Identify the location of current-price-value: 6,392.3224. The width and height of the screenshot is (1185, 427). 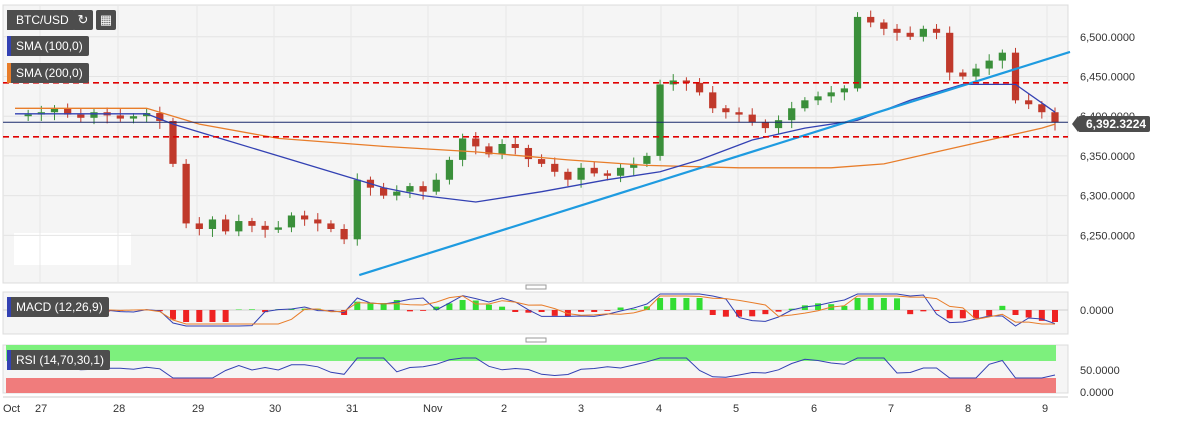
(1116, 124).